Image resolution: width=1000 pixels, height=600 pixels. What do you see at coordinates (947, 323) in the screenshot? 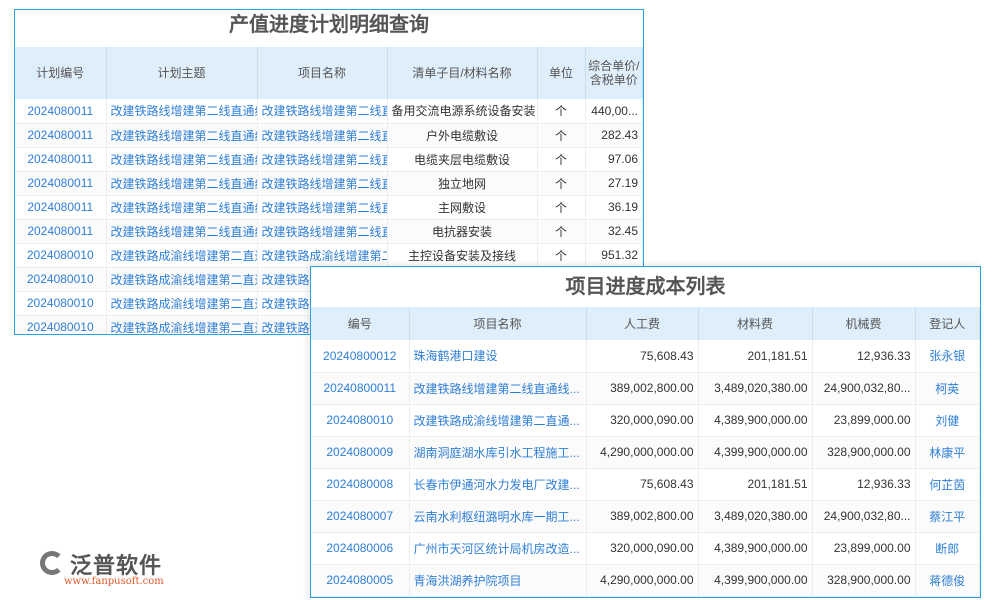
I see `column-header: 登记人` at bounding box center [947, 323].